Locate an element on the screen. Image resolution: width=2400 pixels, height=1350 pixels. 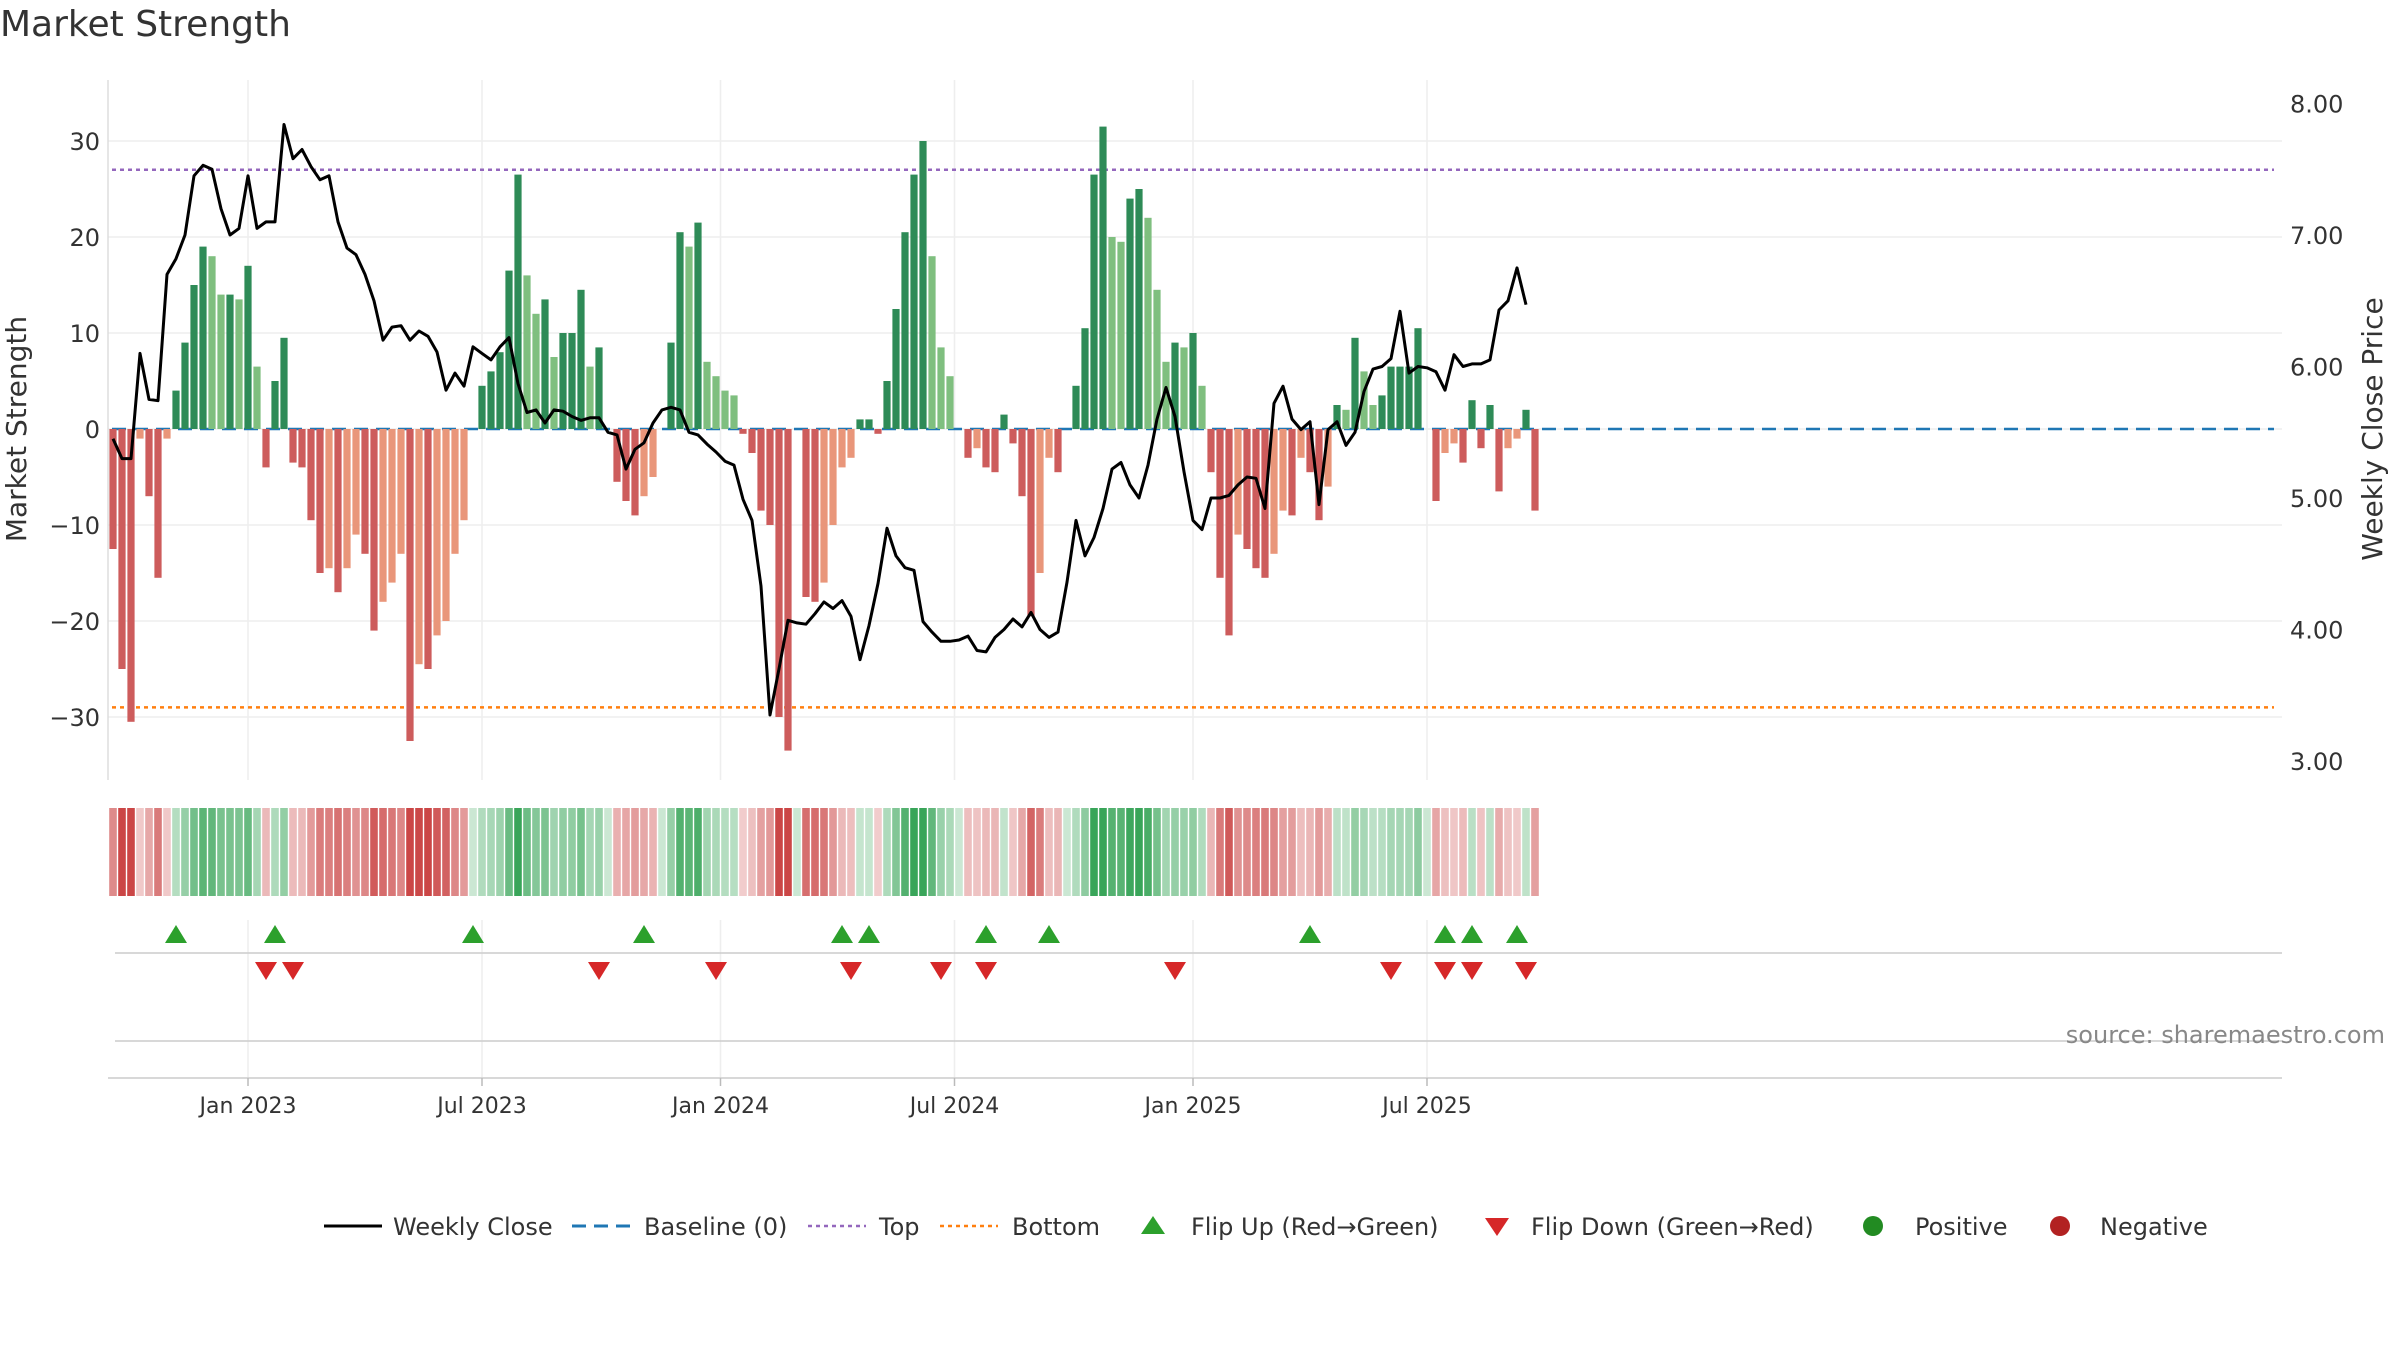
heat-strip is located at coordinates (824, 852).